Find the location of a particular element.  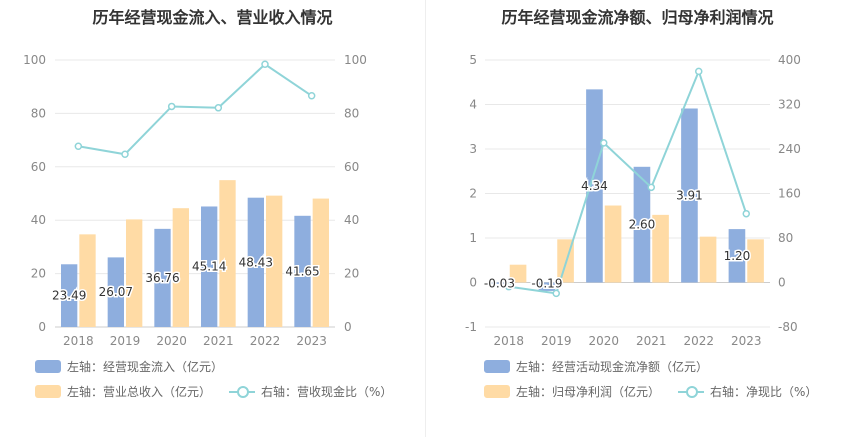

chart-title: 历年经营现金流净额、归母净利润情况 is located at coordinates (637, 17).